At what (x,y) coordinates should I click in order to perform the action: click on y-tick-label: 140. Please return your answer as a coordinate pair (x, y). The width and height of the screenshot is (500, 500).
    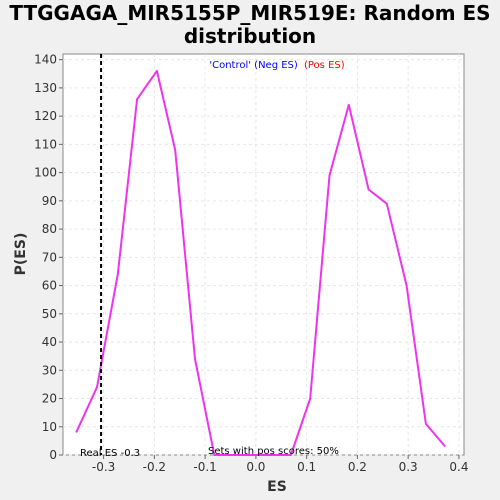
    Looking at the image, I should click on (45, 60).